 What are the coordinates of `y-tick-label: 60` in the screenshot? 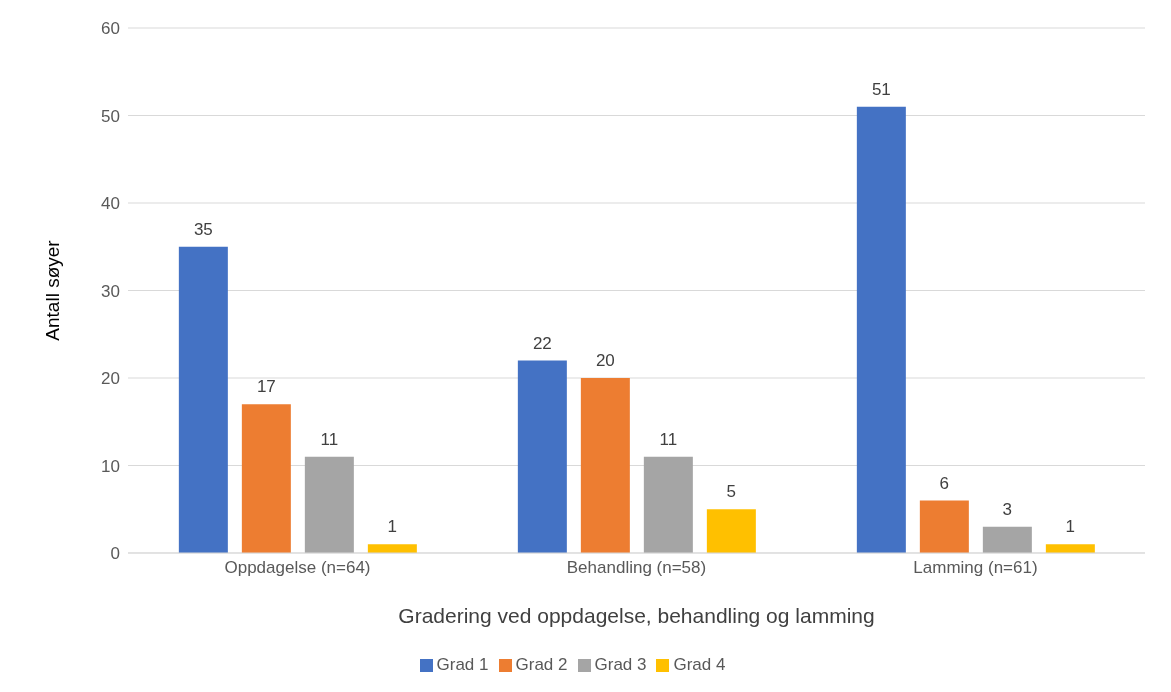 It's located at (110, 29).